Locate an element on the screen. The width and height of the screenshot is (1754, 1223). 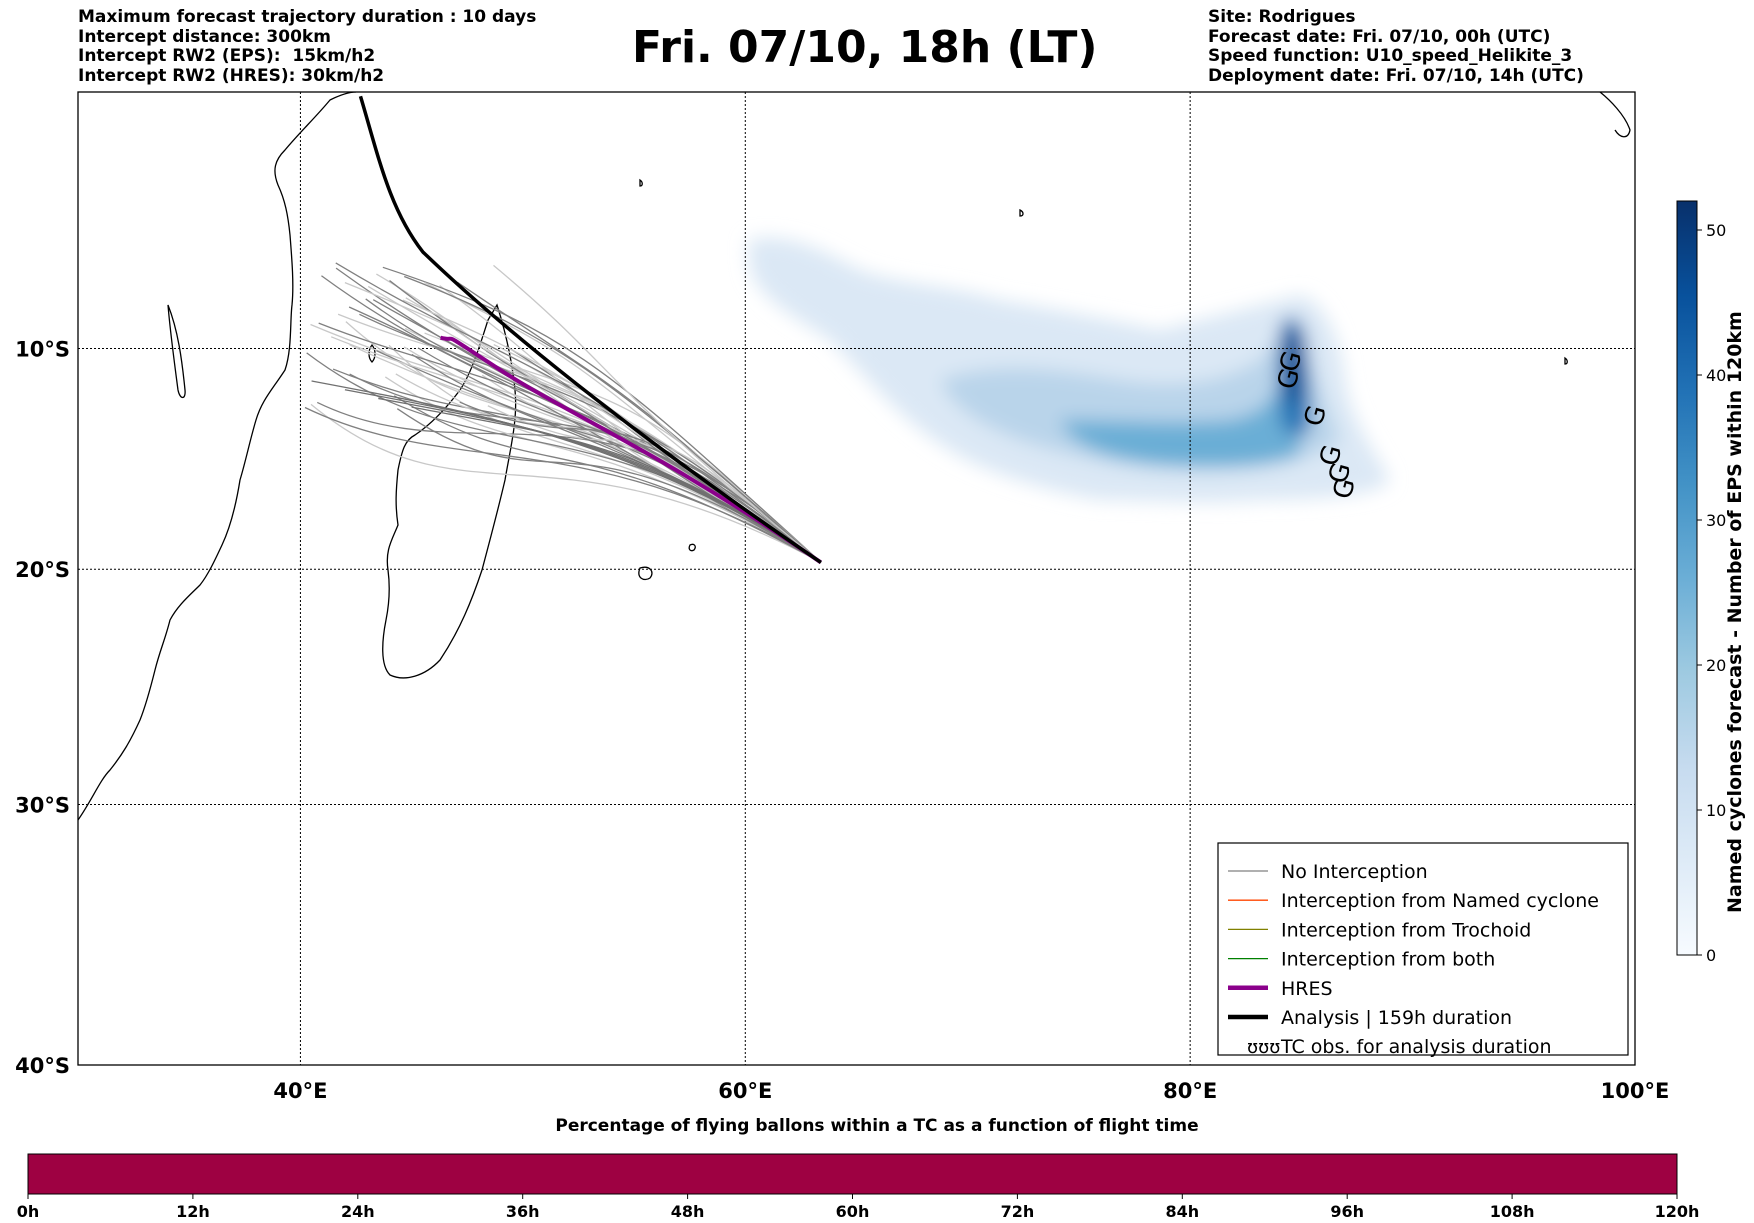
legend-label: No Interception is located at coordinates (1354, 872).